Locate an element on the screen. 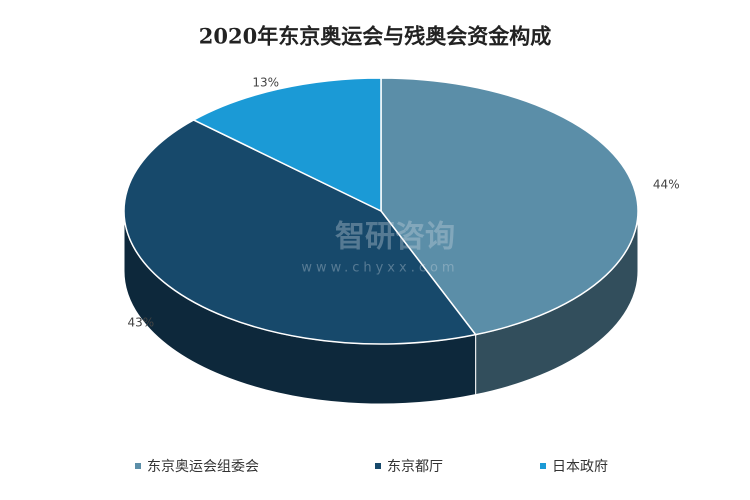 Image resolution: width=750 pixels, height=500 pixels. legend-label: 东京奥运会组委会 is located at coordinates (203, 466).